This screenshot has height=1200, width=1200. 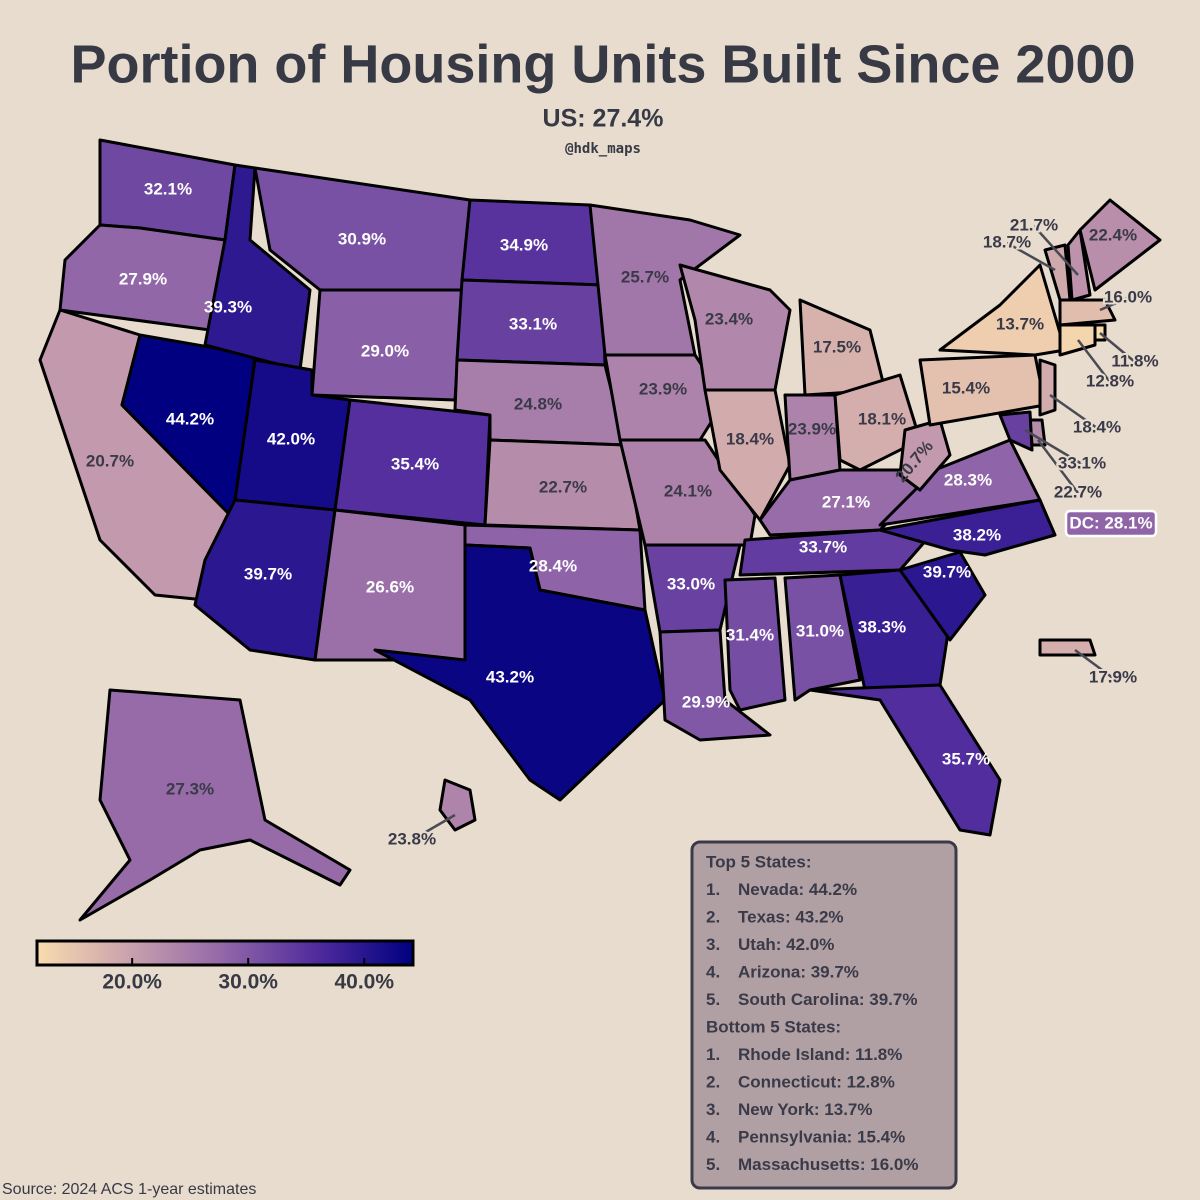 I want to click on state-label: 31.4%, so click(x=750, y=634).